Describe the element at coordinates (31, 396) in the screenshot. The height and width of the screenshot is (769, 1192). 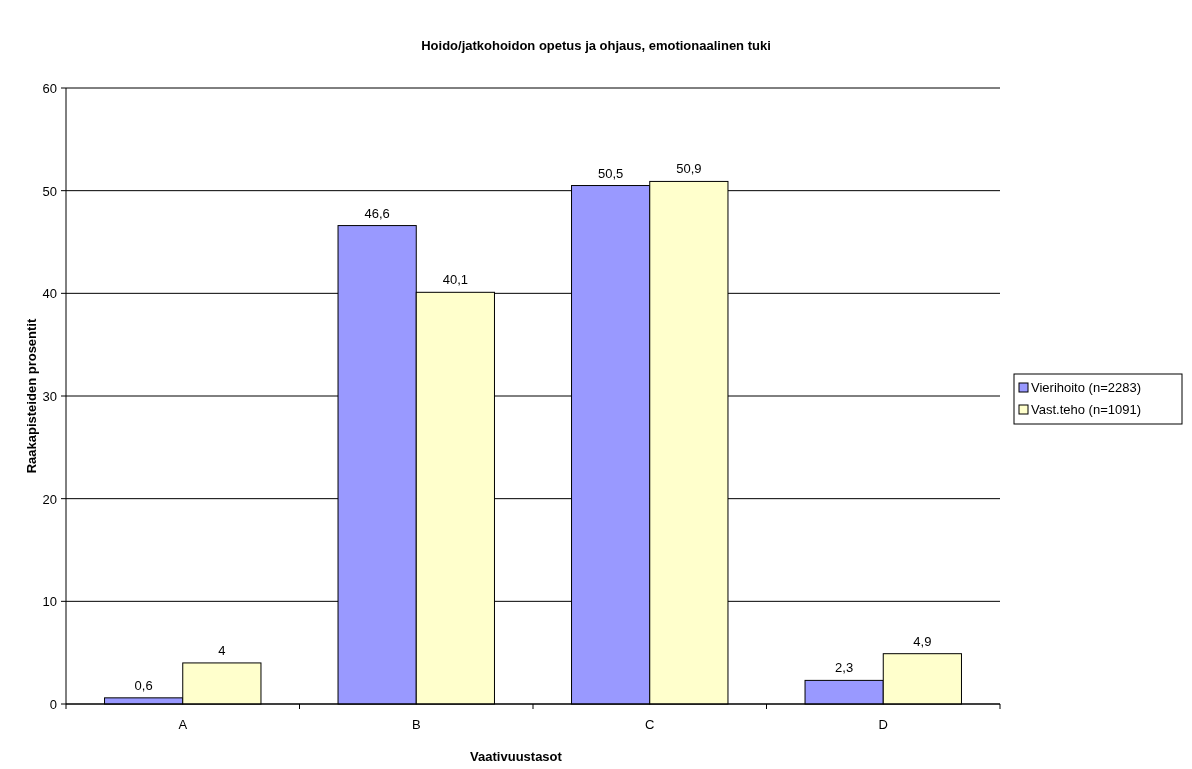
I see `y-axis-title: Raakapisteiden prosentit` at that location.